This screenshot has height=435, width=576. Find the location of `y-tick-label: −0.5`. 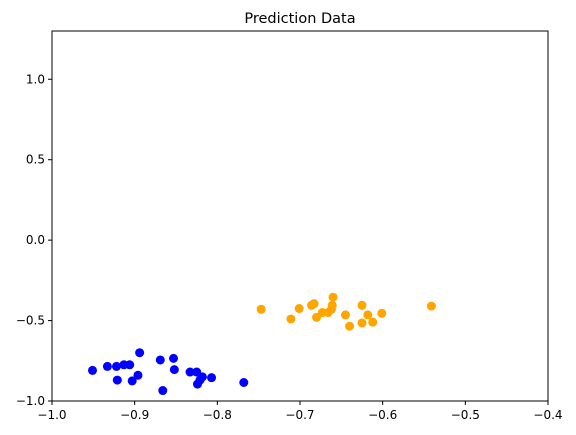

y-tick-label: −0.5 is located at coordinates (30, 321).